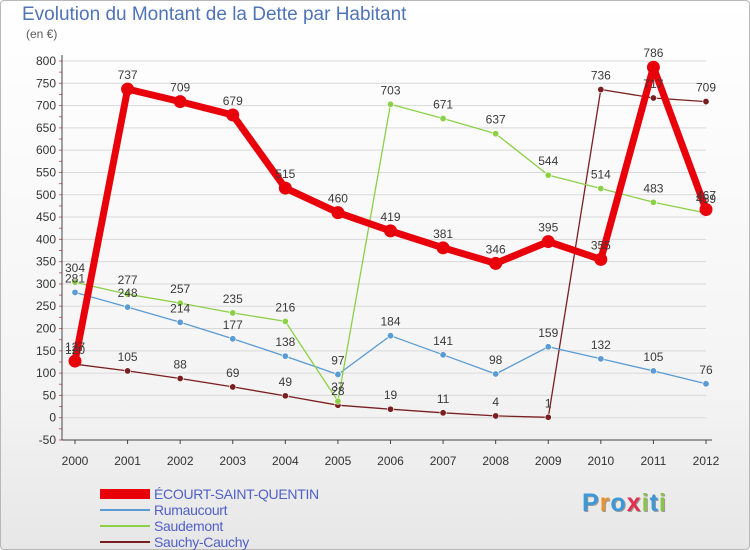 This screenshot has height=550, width=750. I want to click on data-label: 483, so click(653, 188).